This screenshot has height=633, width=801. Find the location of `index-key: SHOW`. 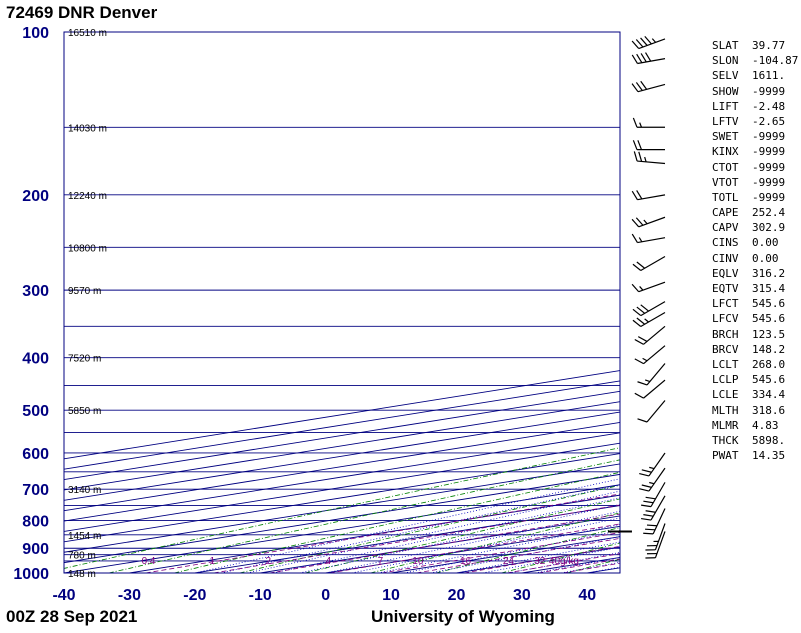

index-key: SHOW is located at coordinates (725, 91).